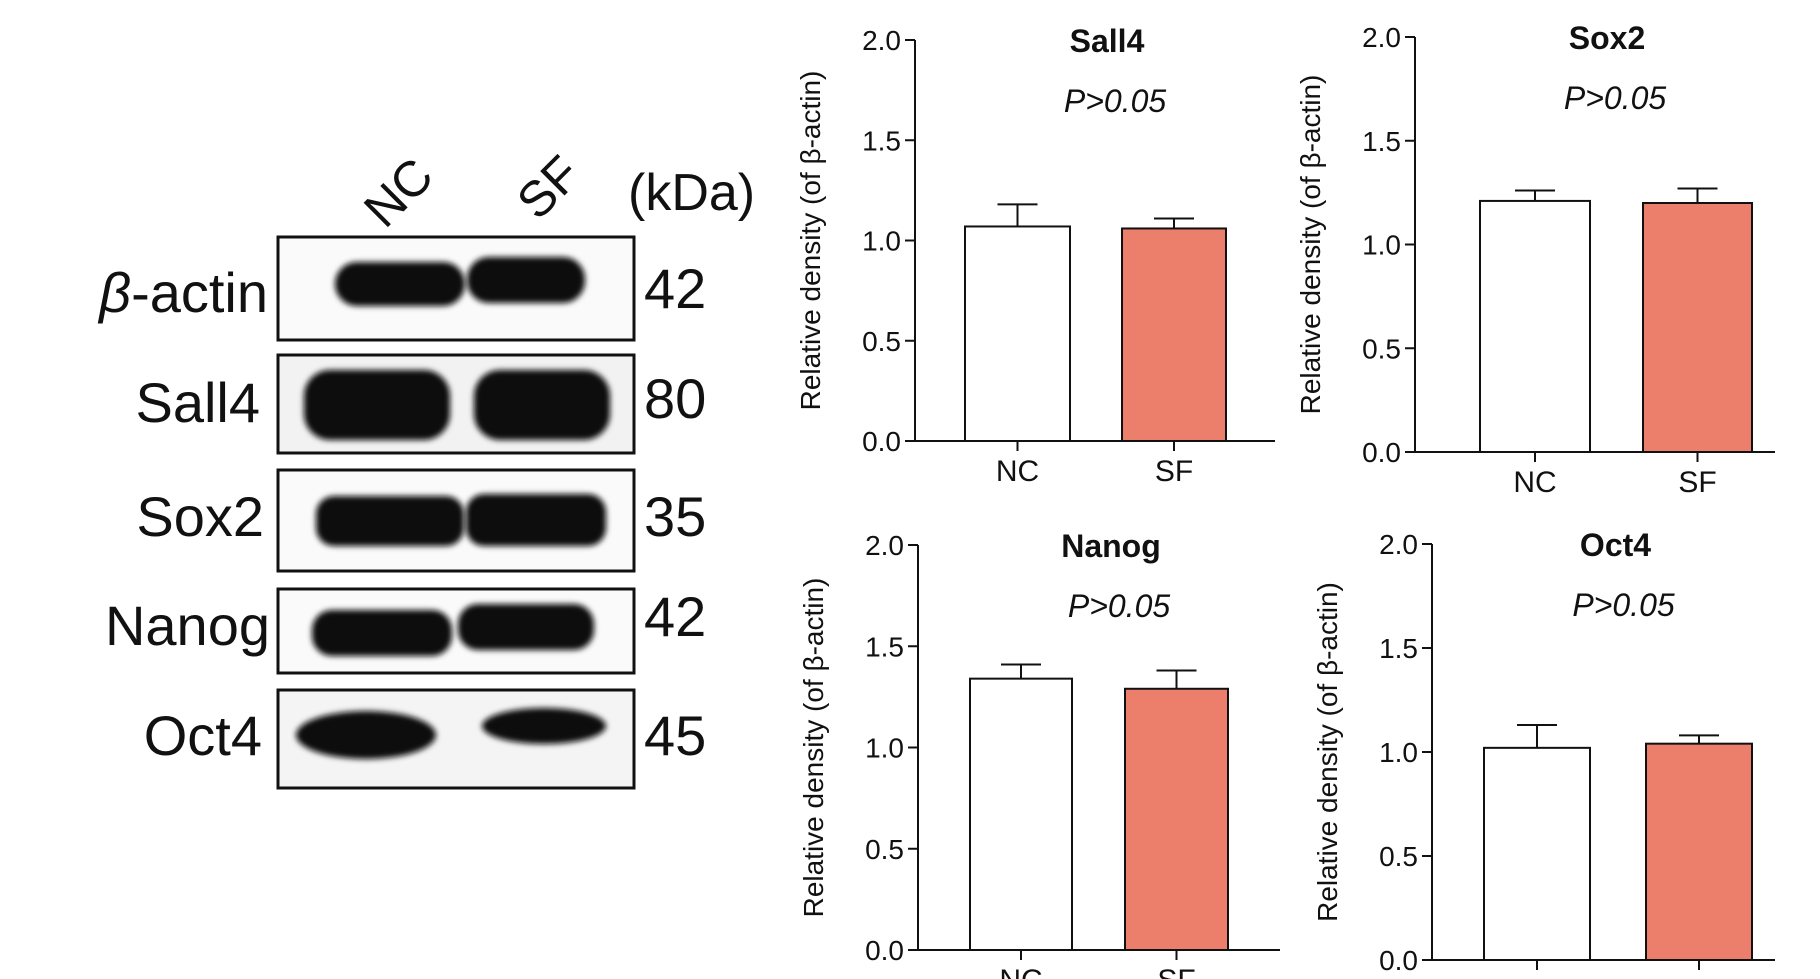 The image size is (1820, 979). What do you see at coordinates (203, 735) in the screenshot?
I see `blot-row-label: Oct4` at bounding box center [203, 735].